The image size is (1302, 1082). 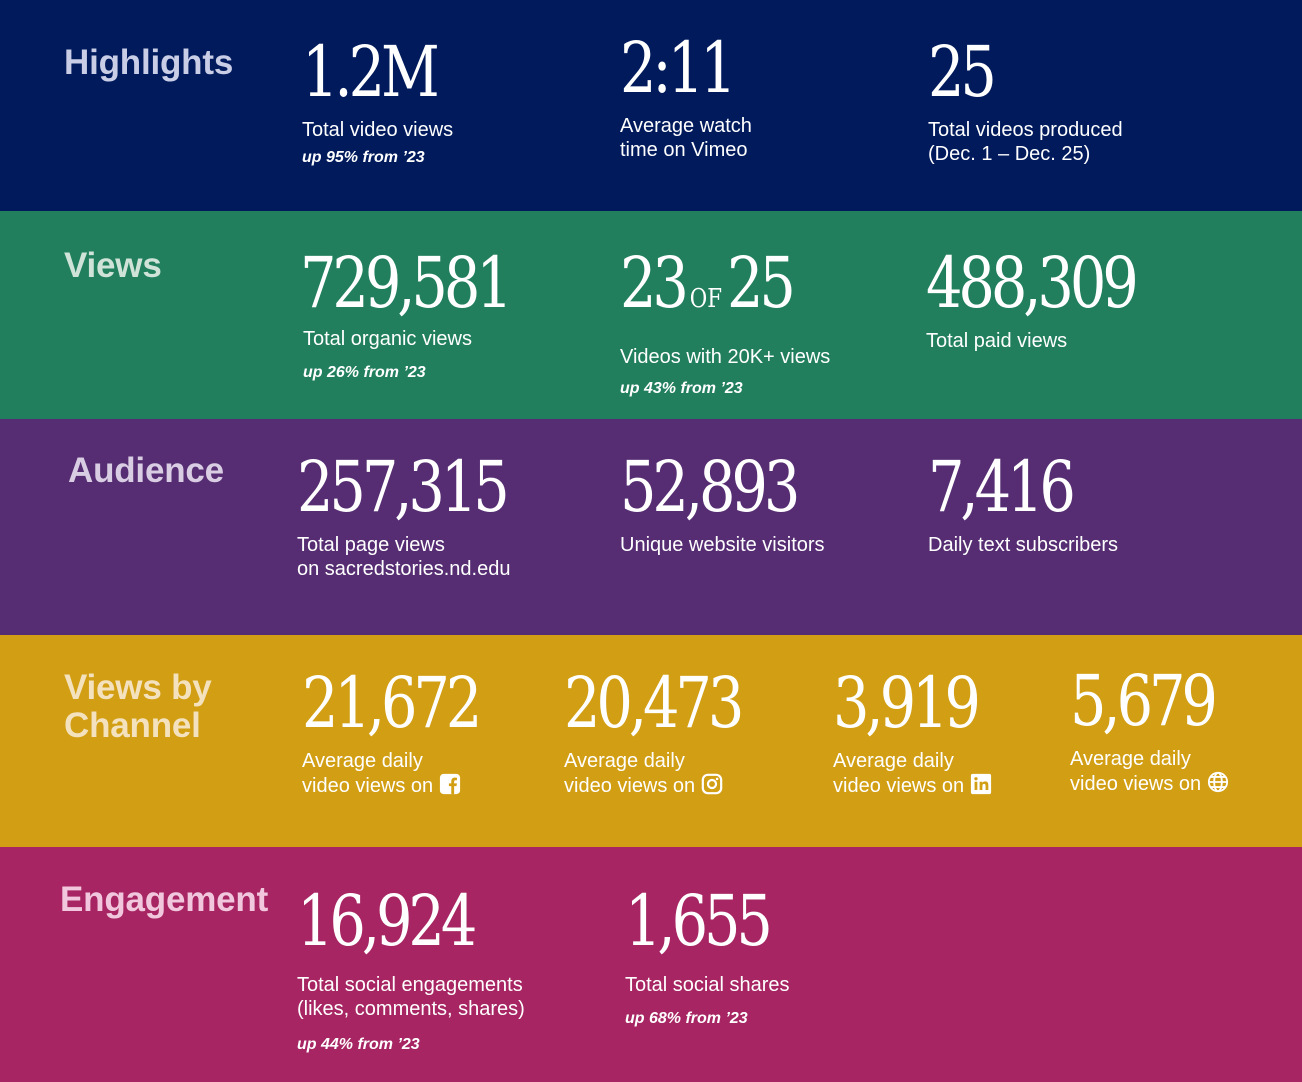 I want to click on stat-change: up 43% from ’23, so click(x=681, y=388).